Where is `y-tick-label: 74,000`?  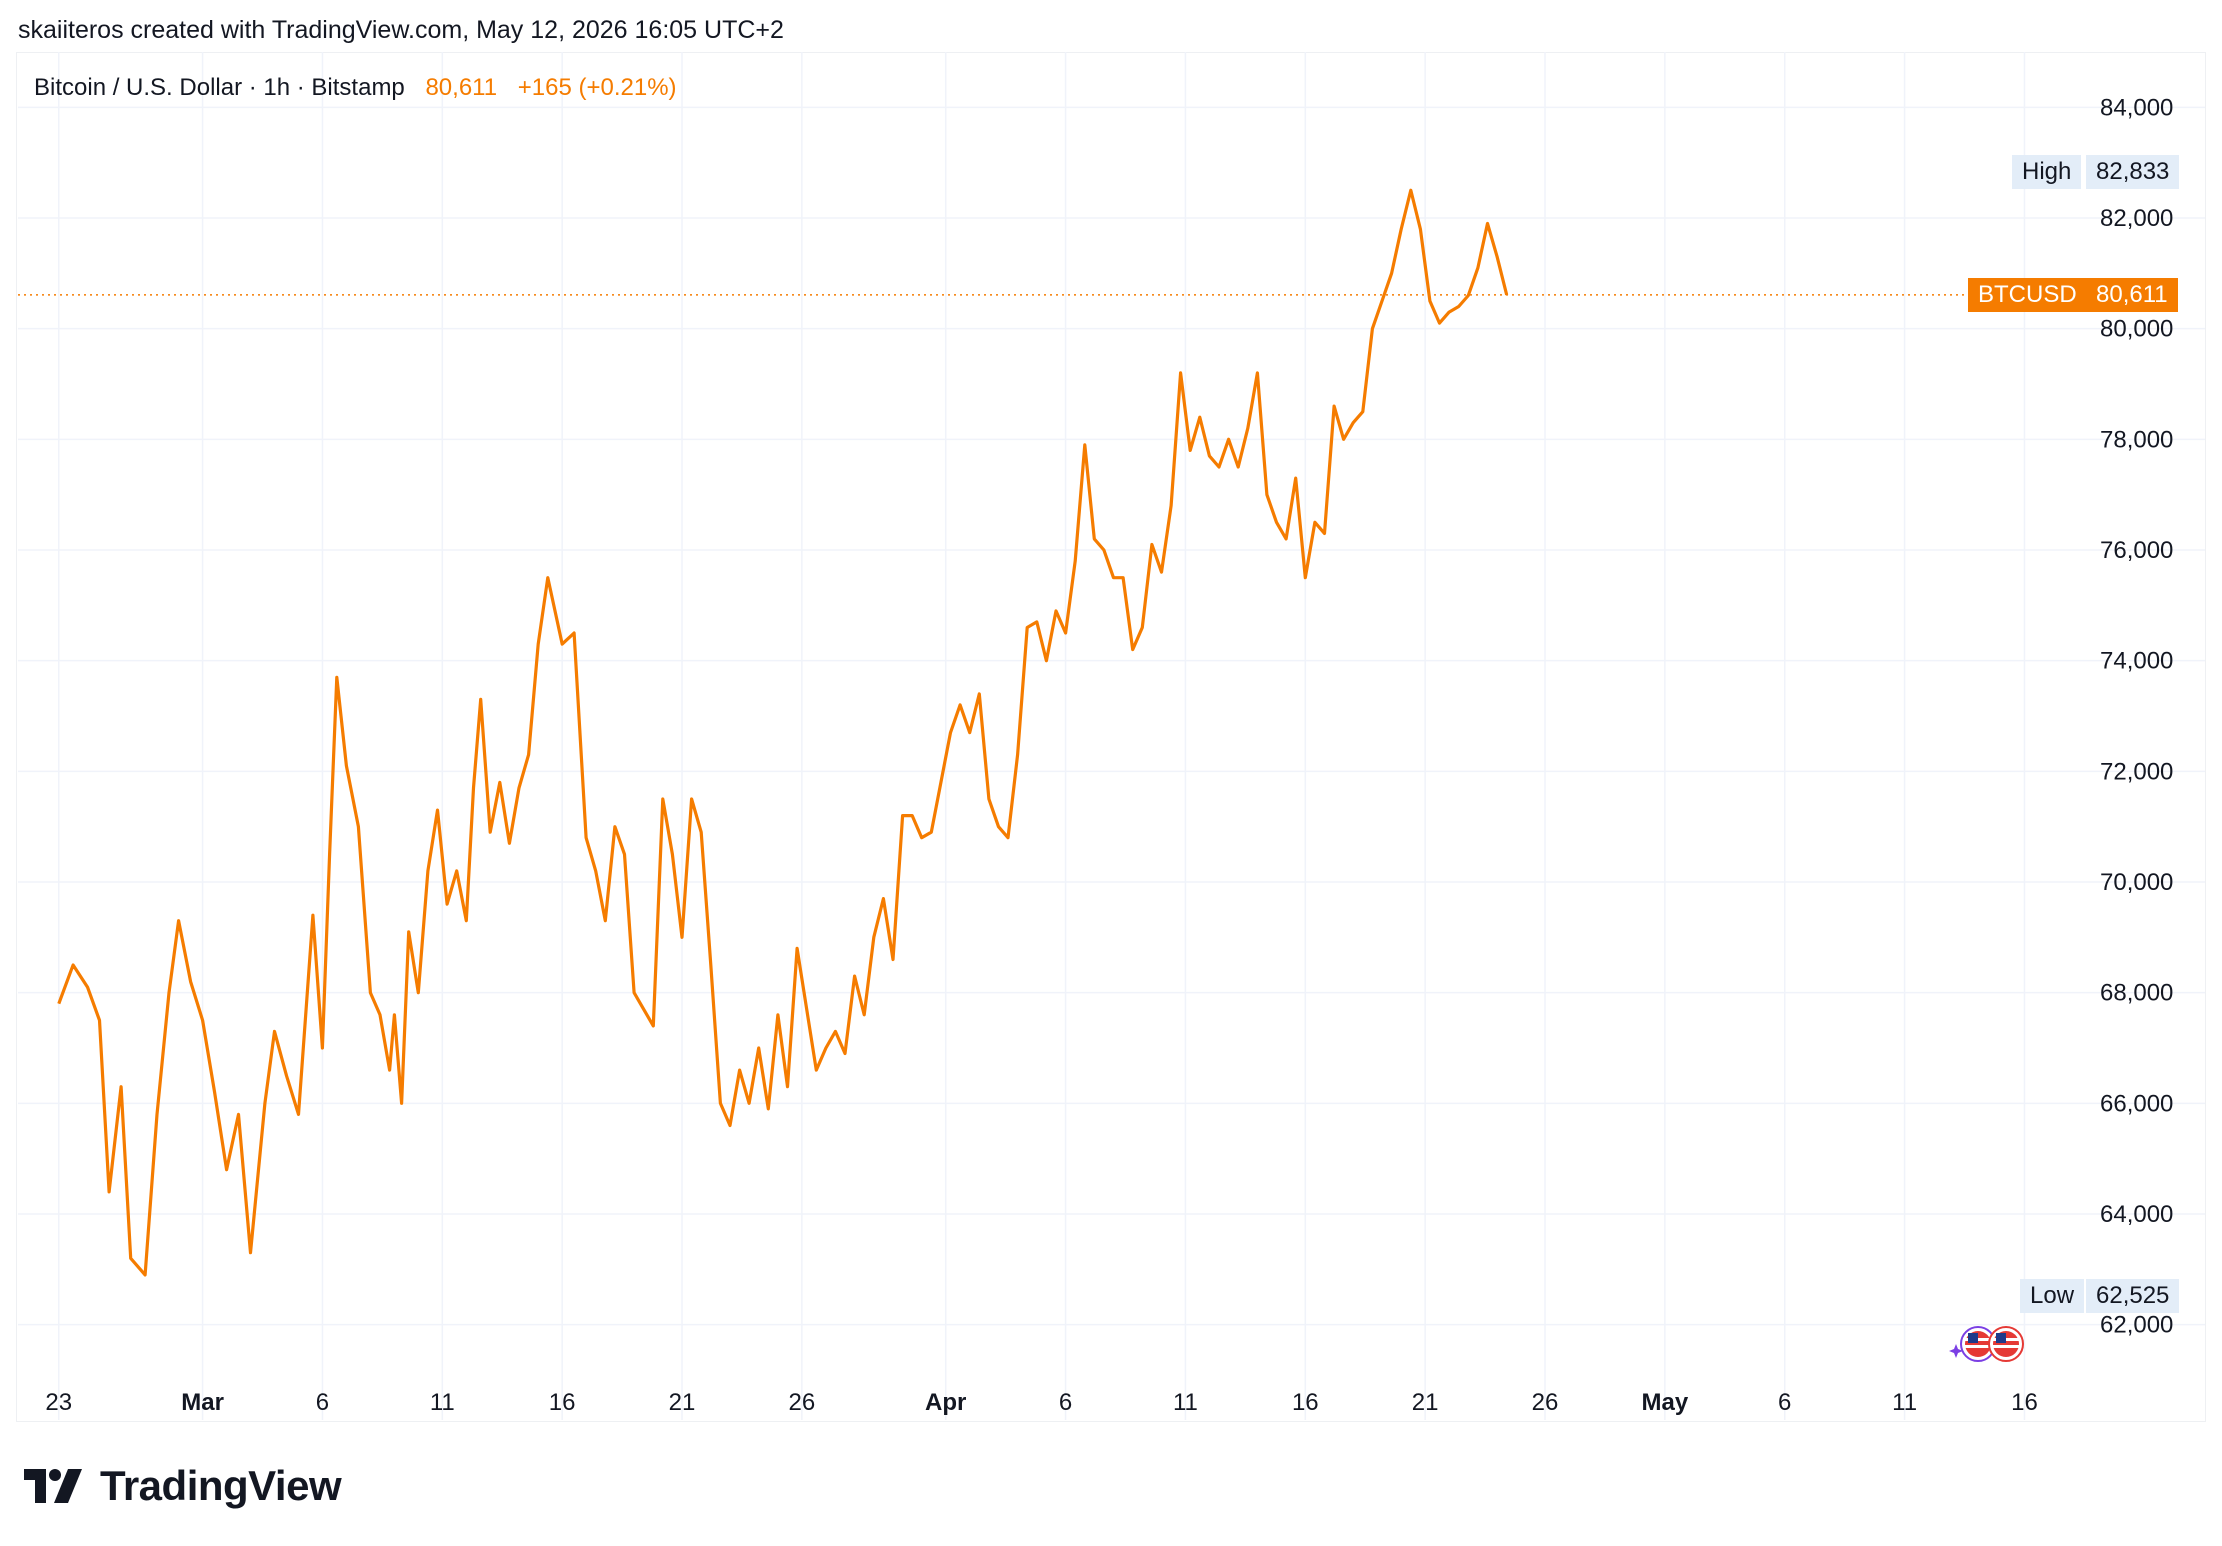 y-tick-label: 74,000 is located at coordinates (2136, 661).